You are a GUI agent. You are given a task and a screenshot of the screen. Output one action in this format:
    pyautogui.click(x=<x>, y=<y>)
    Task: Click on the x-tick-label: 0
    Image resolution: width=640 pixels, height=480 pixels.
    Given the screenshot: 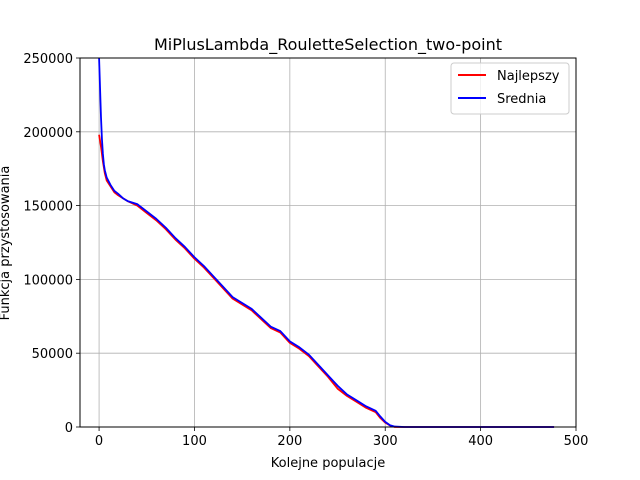 What is the action you would take?
    pyautogui.click(x=99, y=441)
    